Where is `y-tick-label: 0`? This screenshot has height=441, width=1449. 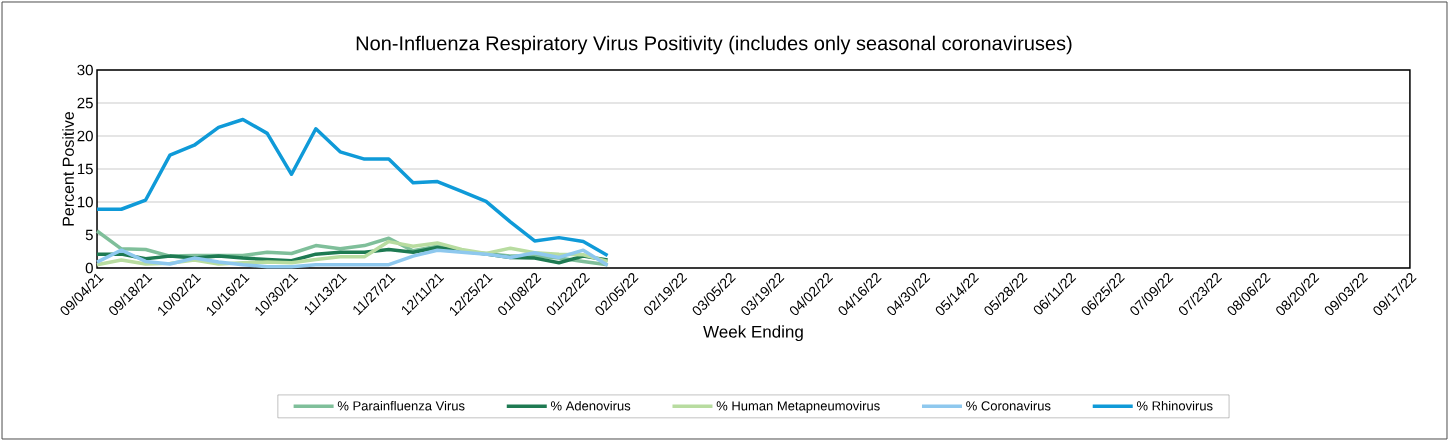 y-tick-label: 0 is located at coordinates (89, 268).